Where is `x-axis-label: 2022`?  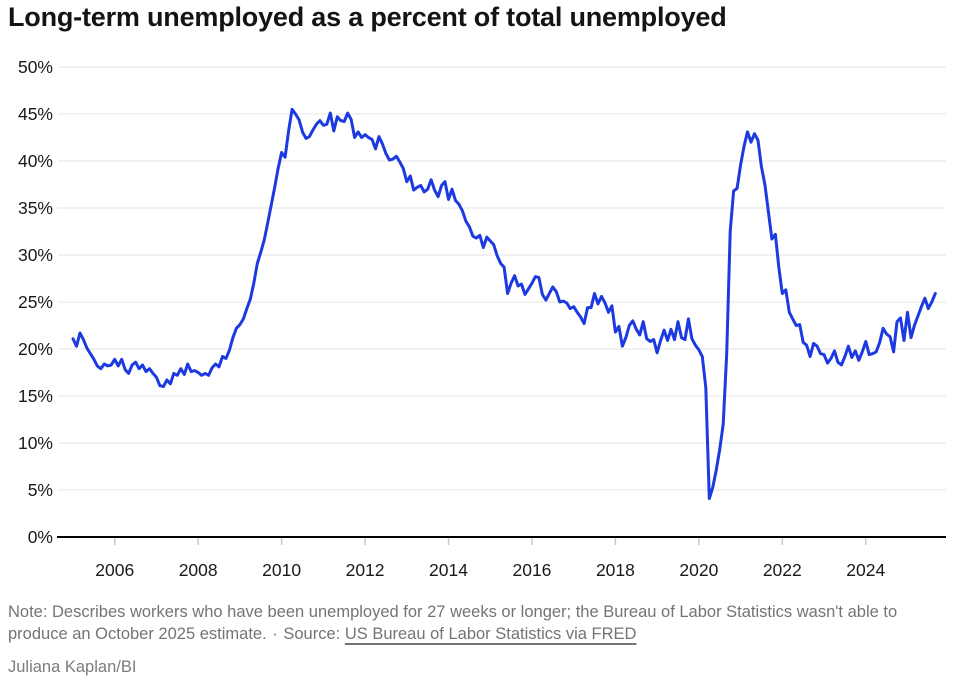 x-axis-label: 2022 is located at coordinates (782, 570).